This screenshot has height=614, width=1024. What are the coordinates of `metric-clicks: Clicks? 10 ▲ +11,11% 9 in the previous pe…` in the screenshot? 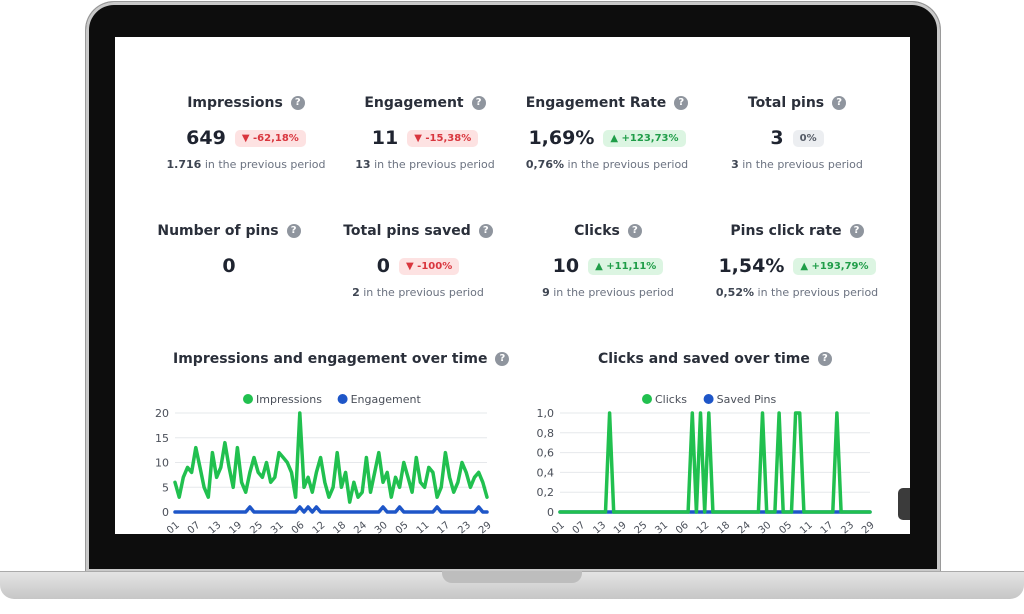 It's located at (608, 261).